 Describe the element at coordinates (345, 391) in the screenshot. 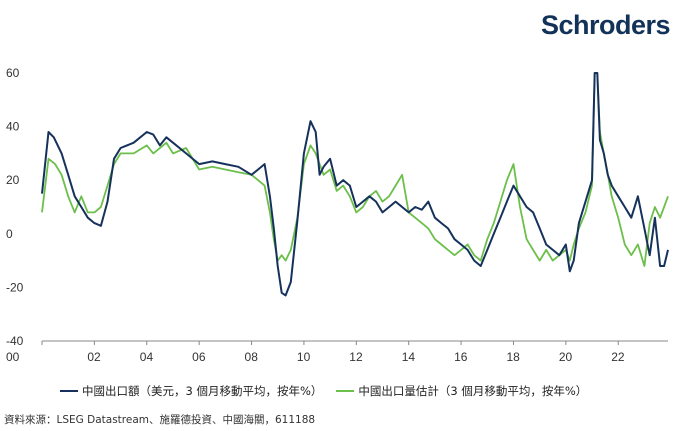

I see `legend-swatch-export-volume` at that location.